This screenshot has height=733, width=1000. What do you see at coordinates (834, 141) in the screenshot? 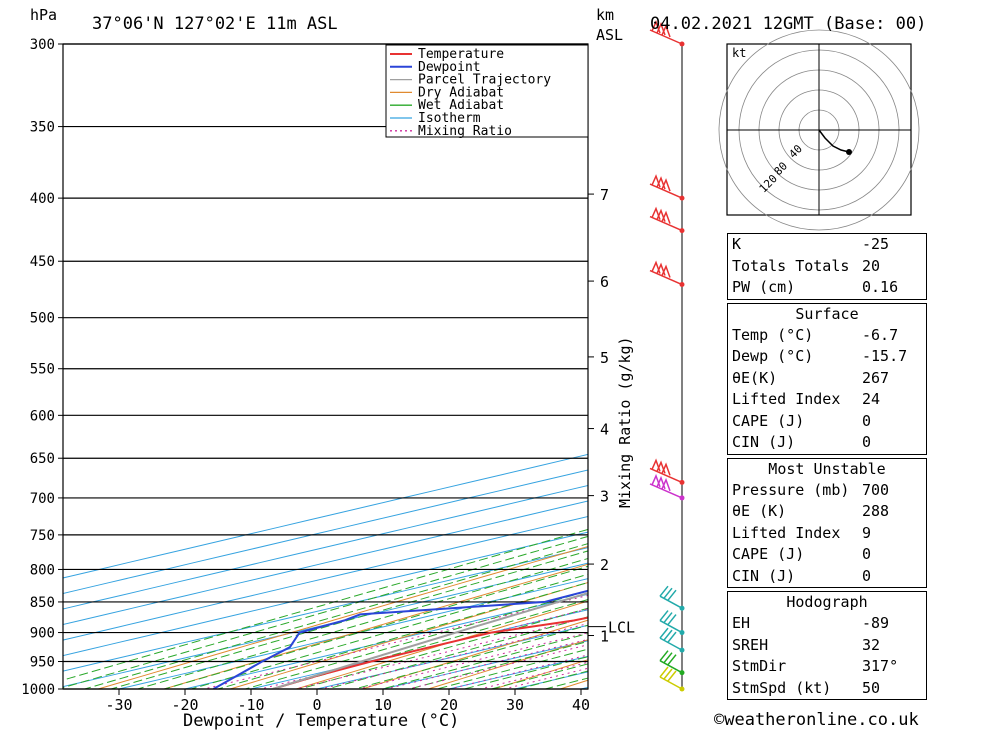
I see `hodograph-trace` at bounding box center [834, 141].